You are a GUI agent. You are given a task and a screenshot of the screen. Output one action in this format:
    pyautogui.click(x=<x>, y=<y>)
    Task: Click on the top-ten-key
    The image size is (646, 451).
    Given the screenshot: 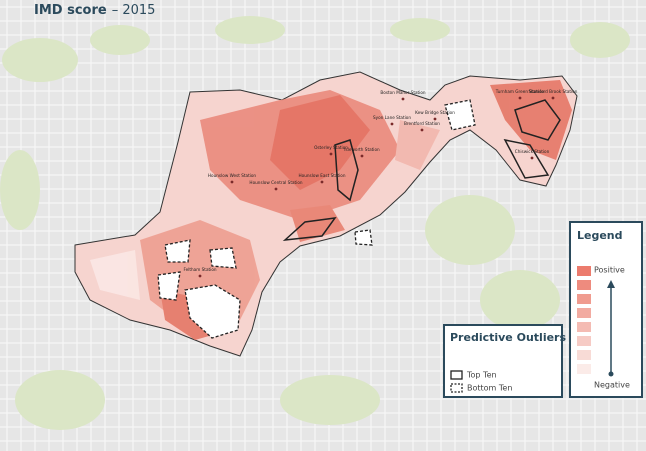 What is the action you would take?
    pyautogui.click(x=456, y=375)
    